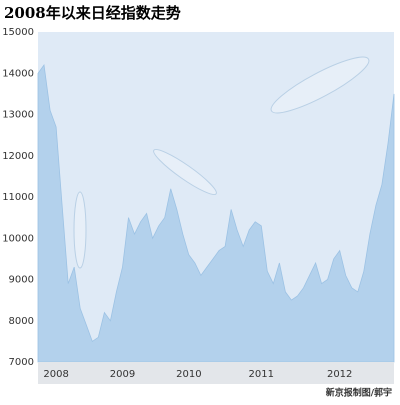 This screenshot has width=400, height=405. I want to click on x-tick-label: 2009, so click(122, 374).